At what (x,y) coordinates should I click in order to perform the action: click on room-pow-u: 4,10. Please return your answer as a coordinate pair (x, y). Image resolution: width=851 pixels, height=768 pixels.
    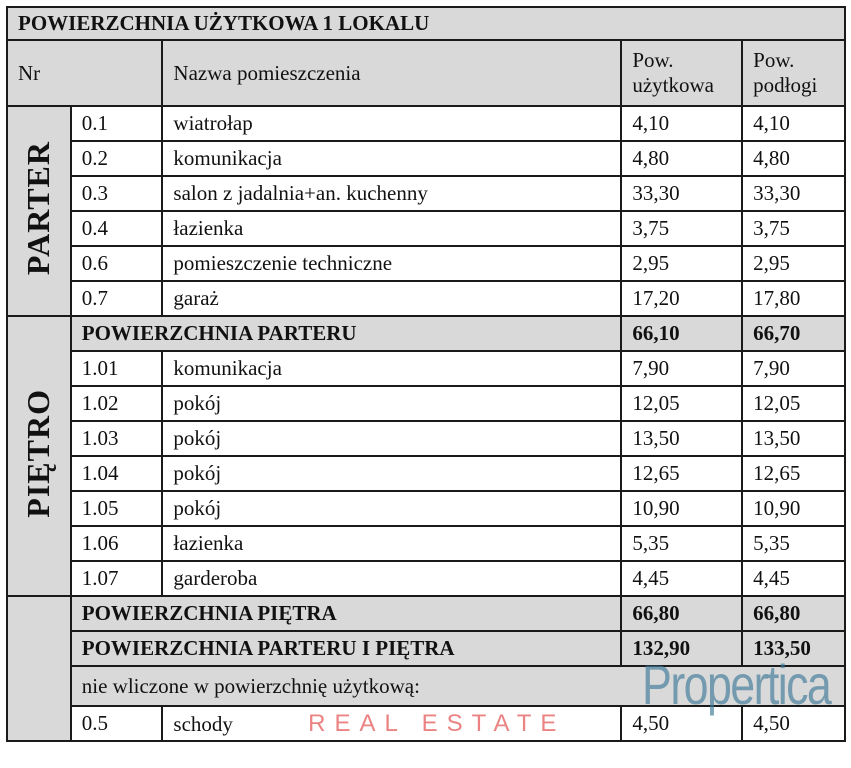
    Looking at the image, I should click on (682, 123).